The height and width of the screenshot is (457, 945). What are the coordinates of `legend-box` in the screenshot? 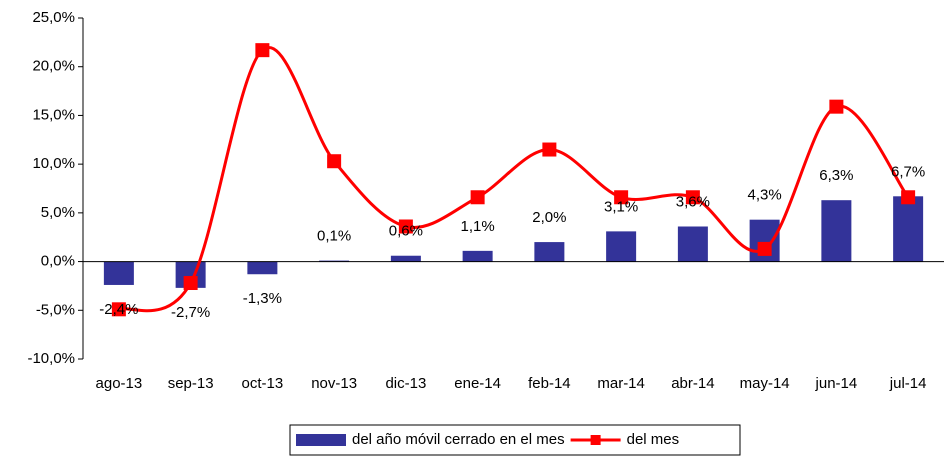 It's located at (515, 440).